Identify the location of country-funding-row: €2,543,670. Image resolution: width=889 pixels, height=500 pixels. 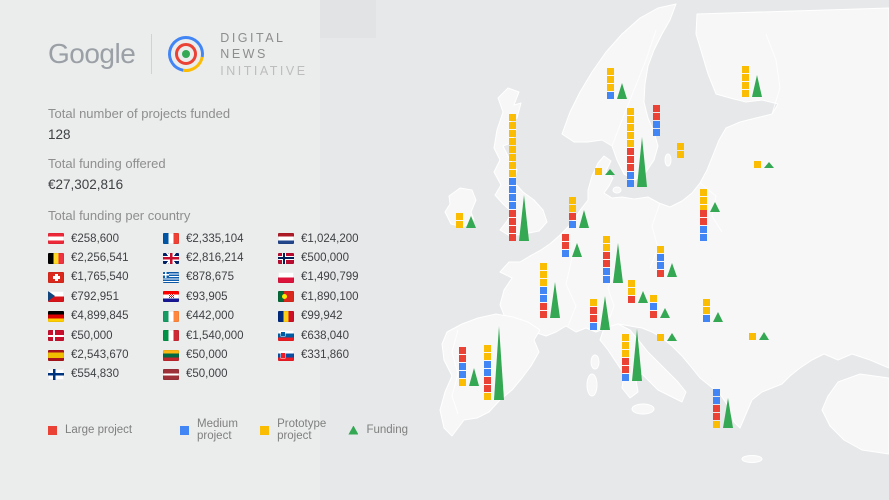
(105, 354).